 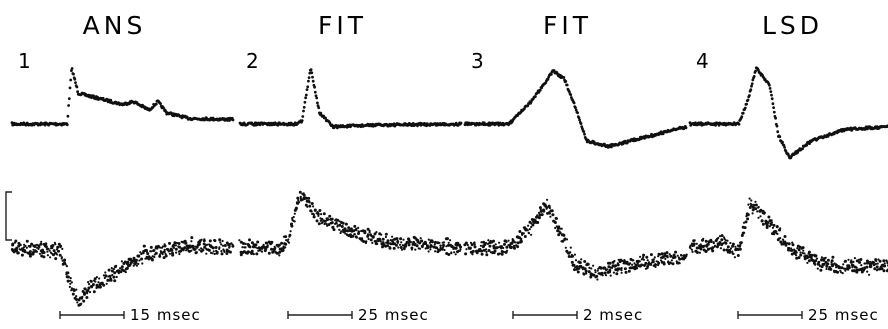 I want to click on panel-number: 1, so click(x=24, y=61).